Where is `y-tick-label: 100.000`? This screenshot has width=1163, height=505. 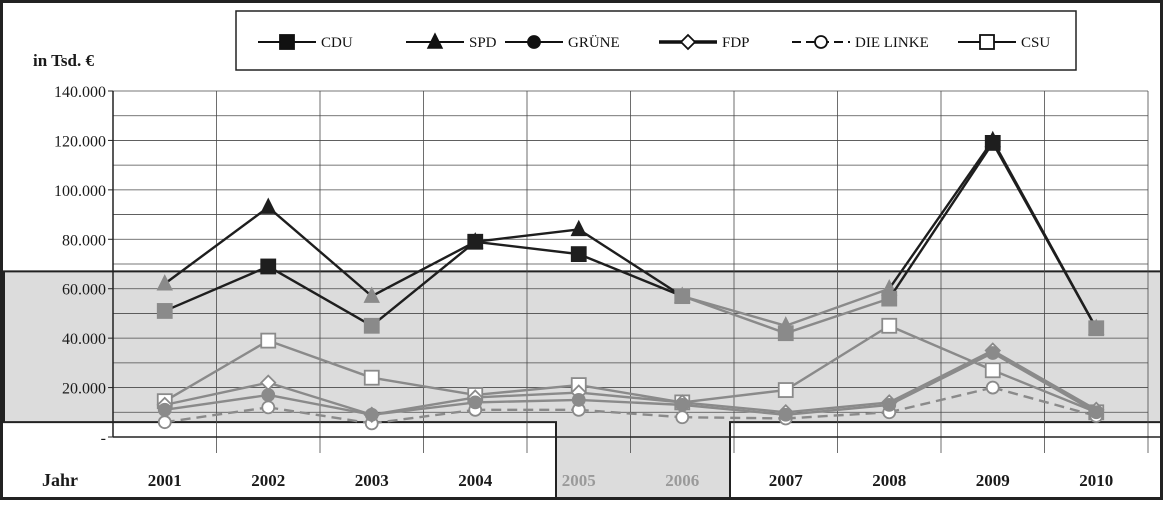 y-tick-label: 100.000 is located at coordinates (80, 191).